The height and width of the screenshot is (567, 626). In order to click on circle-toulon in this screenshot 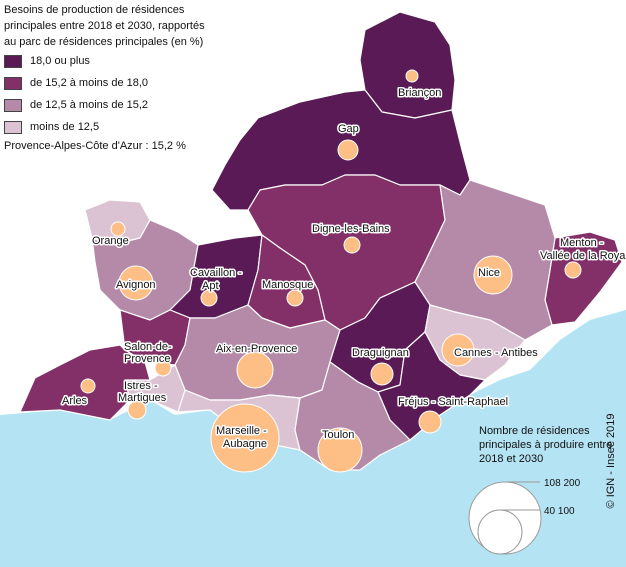, I will do `click(340, 450)`.